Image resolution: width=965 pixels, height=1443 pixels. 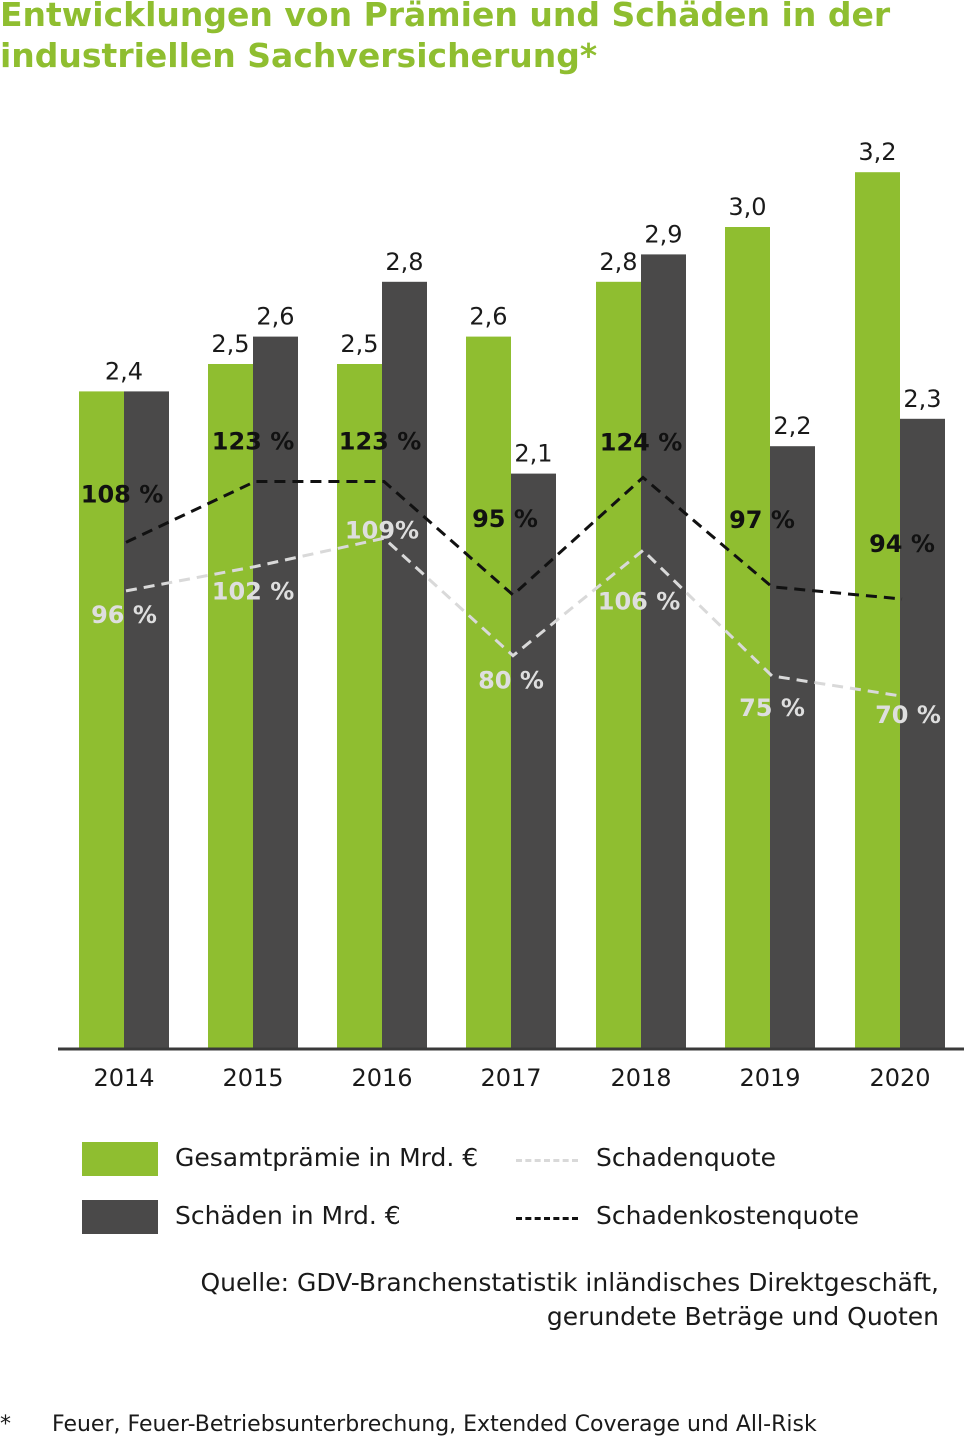 What do you see at coordinates (792, 426) in the screenshot?
I see `data-label-schaeden-2019: 2,2` at bounding box center [792, 426].